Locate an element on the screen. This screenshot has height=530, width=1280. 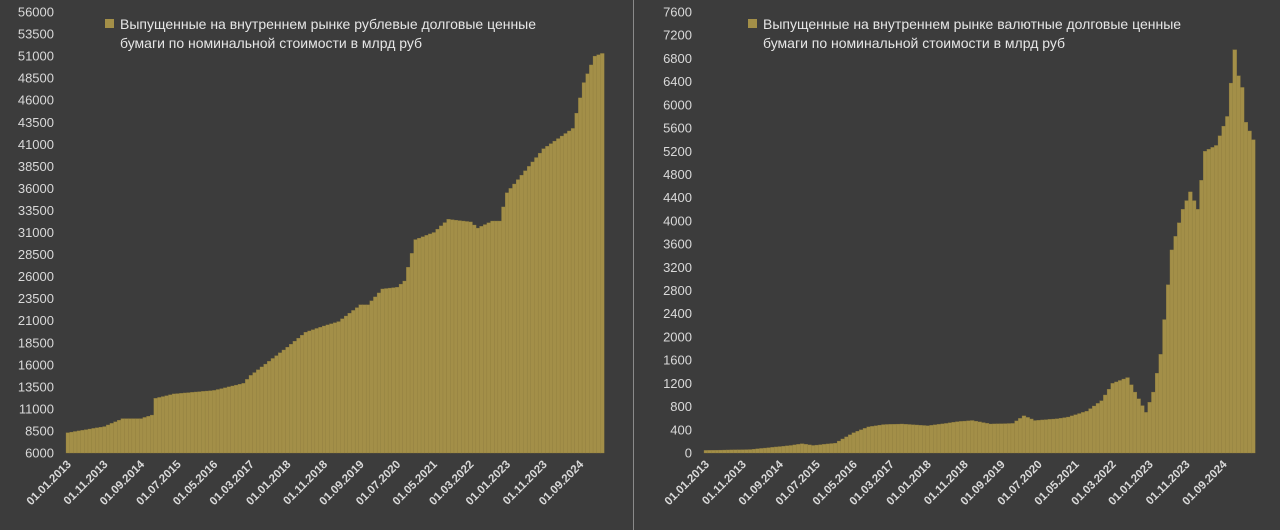
y-tick-label: 2800 is located at coordinates (677, 290).